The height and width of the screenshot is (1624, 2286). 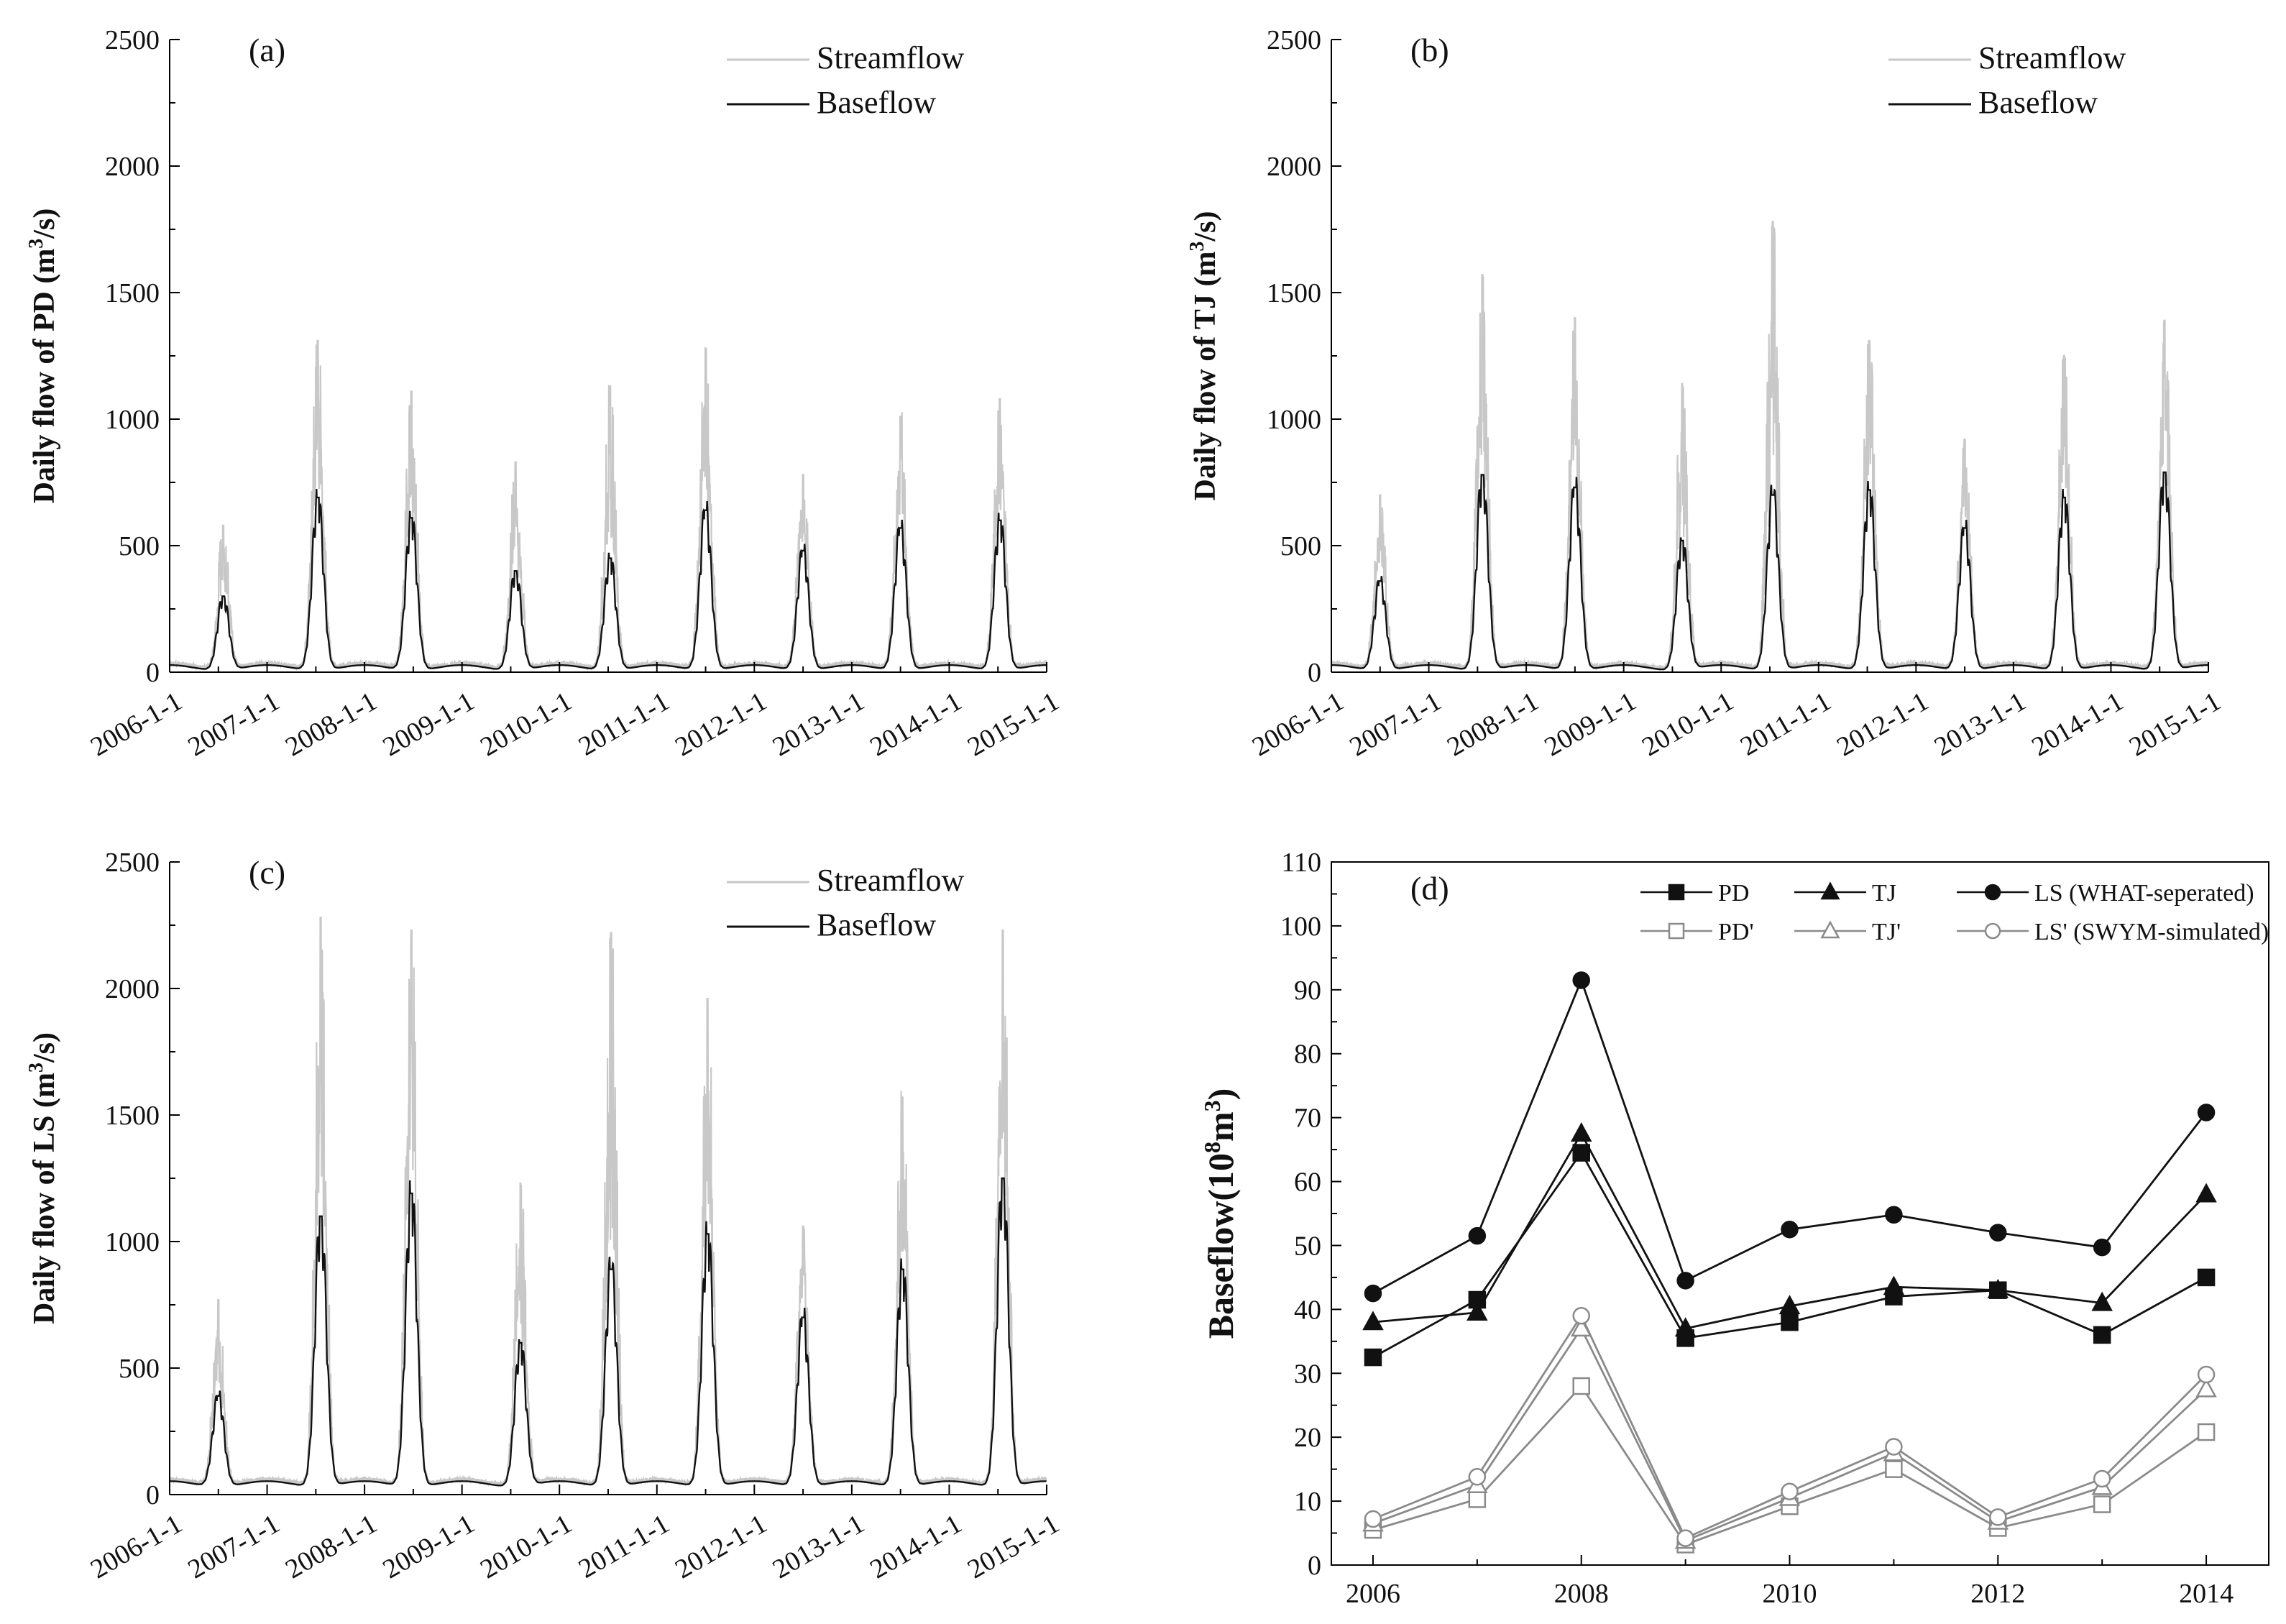 I want to click on y-tick-label: 100, so click(x=1300, y=927).